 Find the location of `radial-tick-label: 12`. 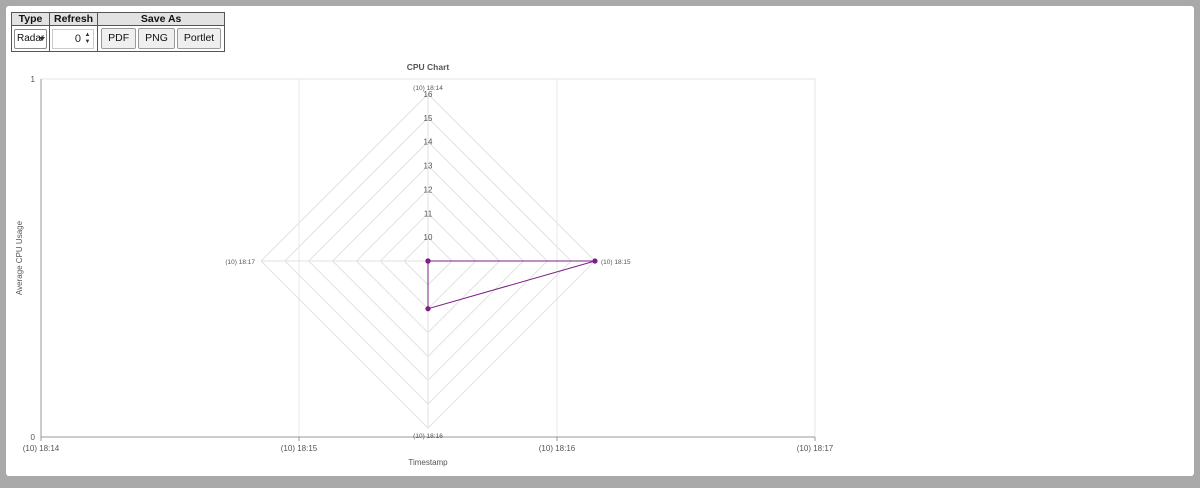

radial-tick-label: 12 is located at coordinates (428, 189).